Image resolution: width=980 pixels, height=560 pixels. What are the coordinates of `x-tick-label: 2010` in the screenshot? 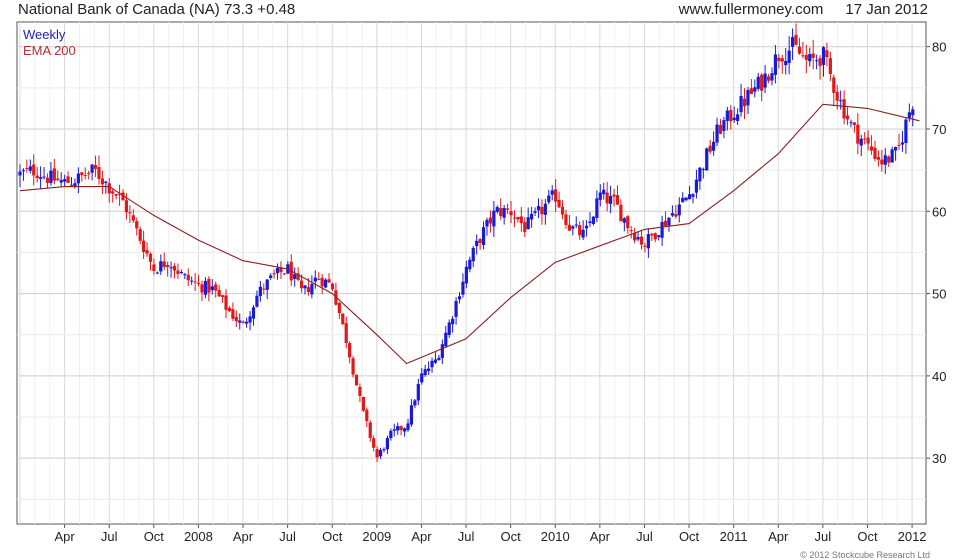 It's located at (555, 536).